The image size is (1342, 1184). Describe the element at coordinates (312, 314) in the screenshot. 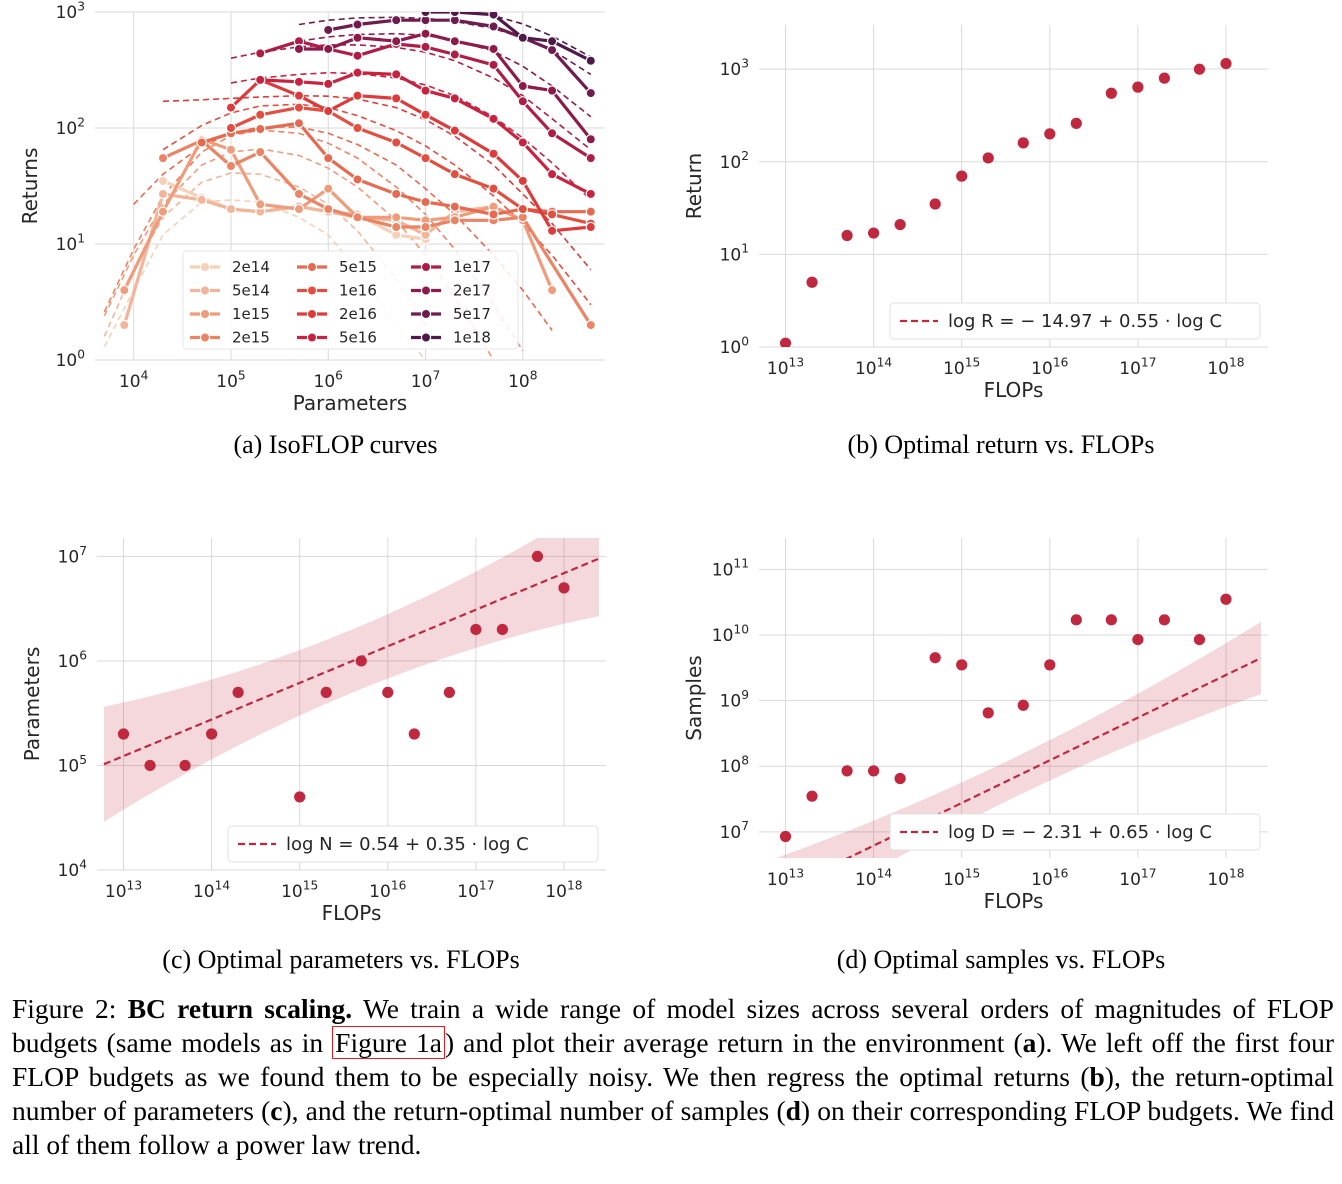

I see `legend-marker-2e16` at that location.